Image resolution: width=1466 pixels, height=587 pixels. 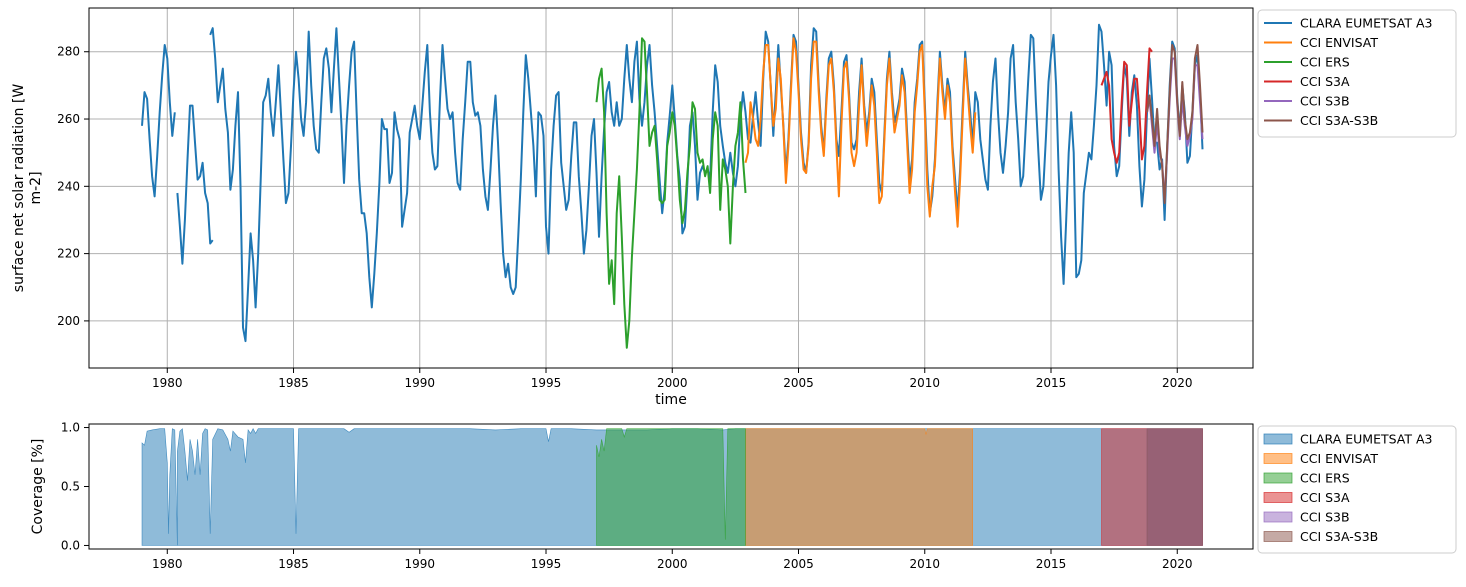 What do you see at coordinates (671, 400) in the screenshot?
I see `x-axis-label: time` at bounding box center [671, 400].